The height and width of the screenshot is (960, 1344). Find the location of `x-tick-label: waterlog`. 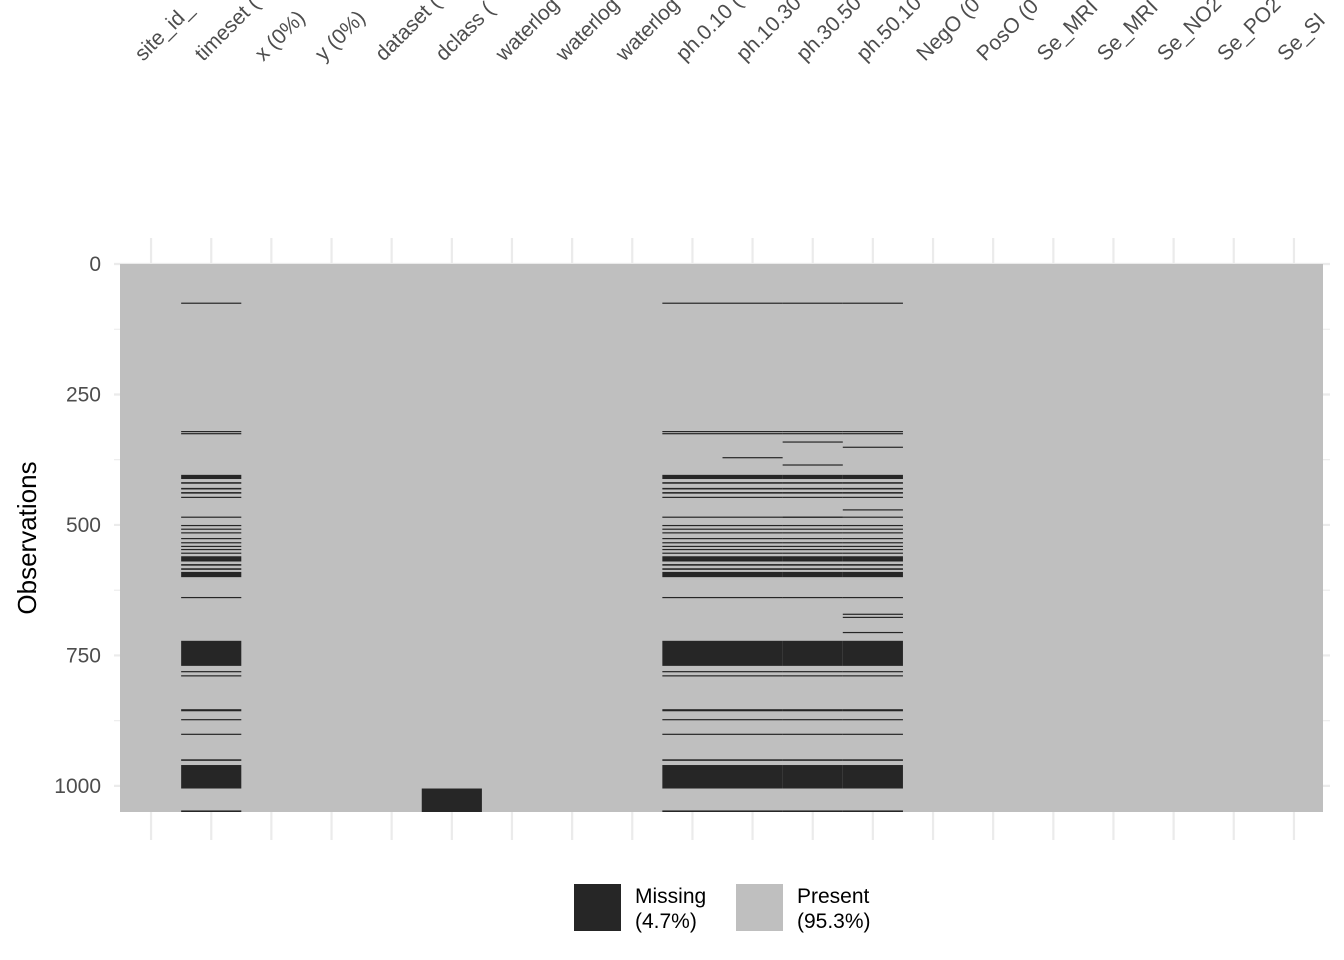

x-tick-label: waterlog is located at coordinates (527, 33).